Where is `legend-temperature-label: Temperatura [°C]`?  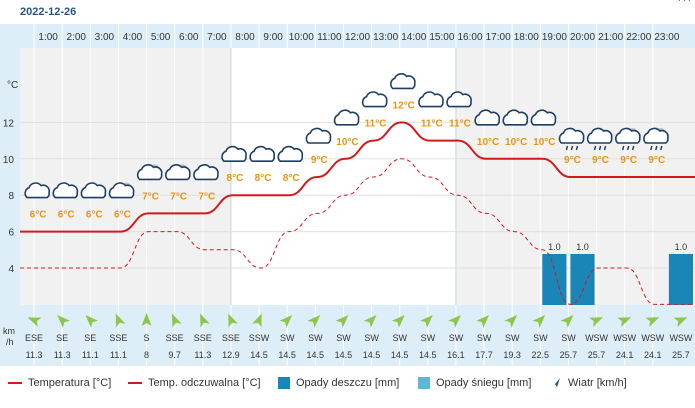
legend-temperature-label: Temperatura [°C] is located at coordinates (70, 383).